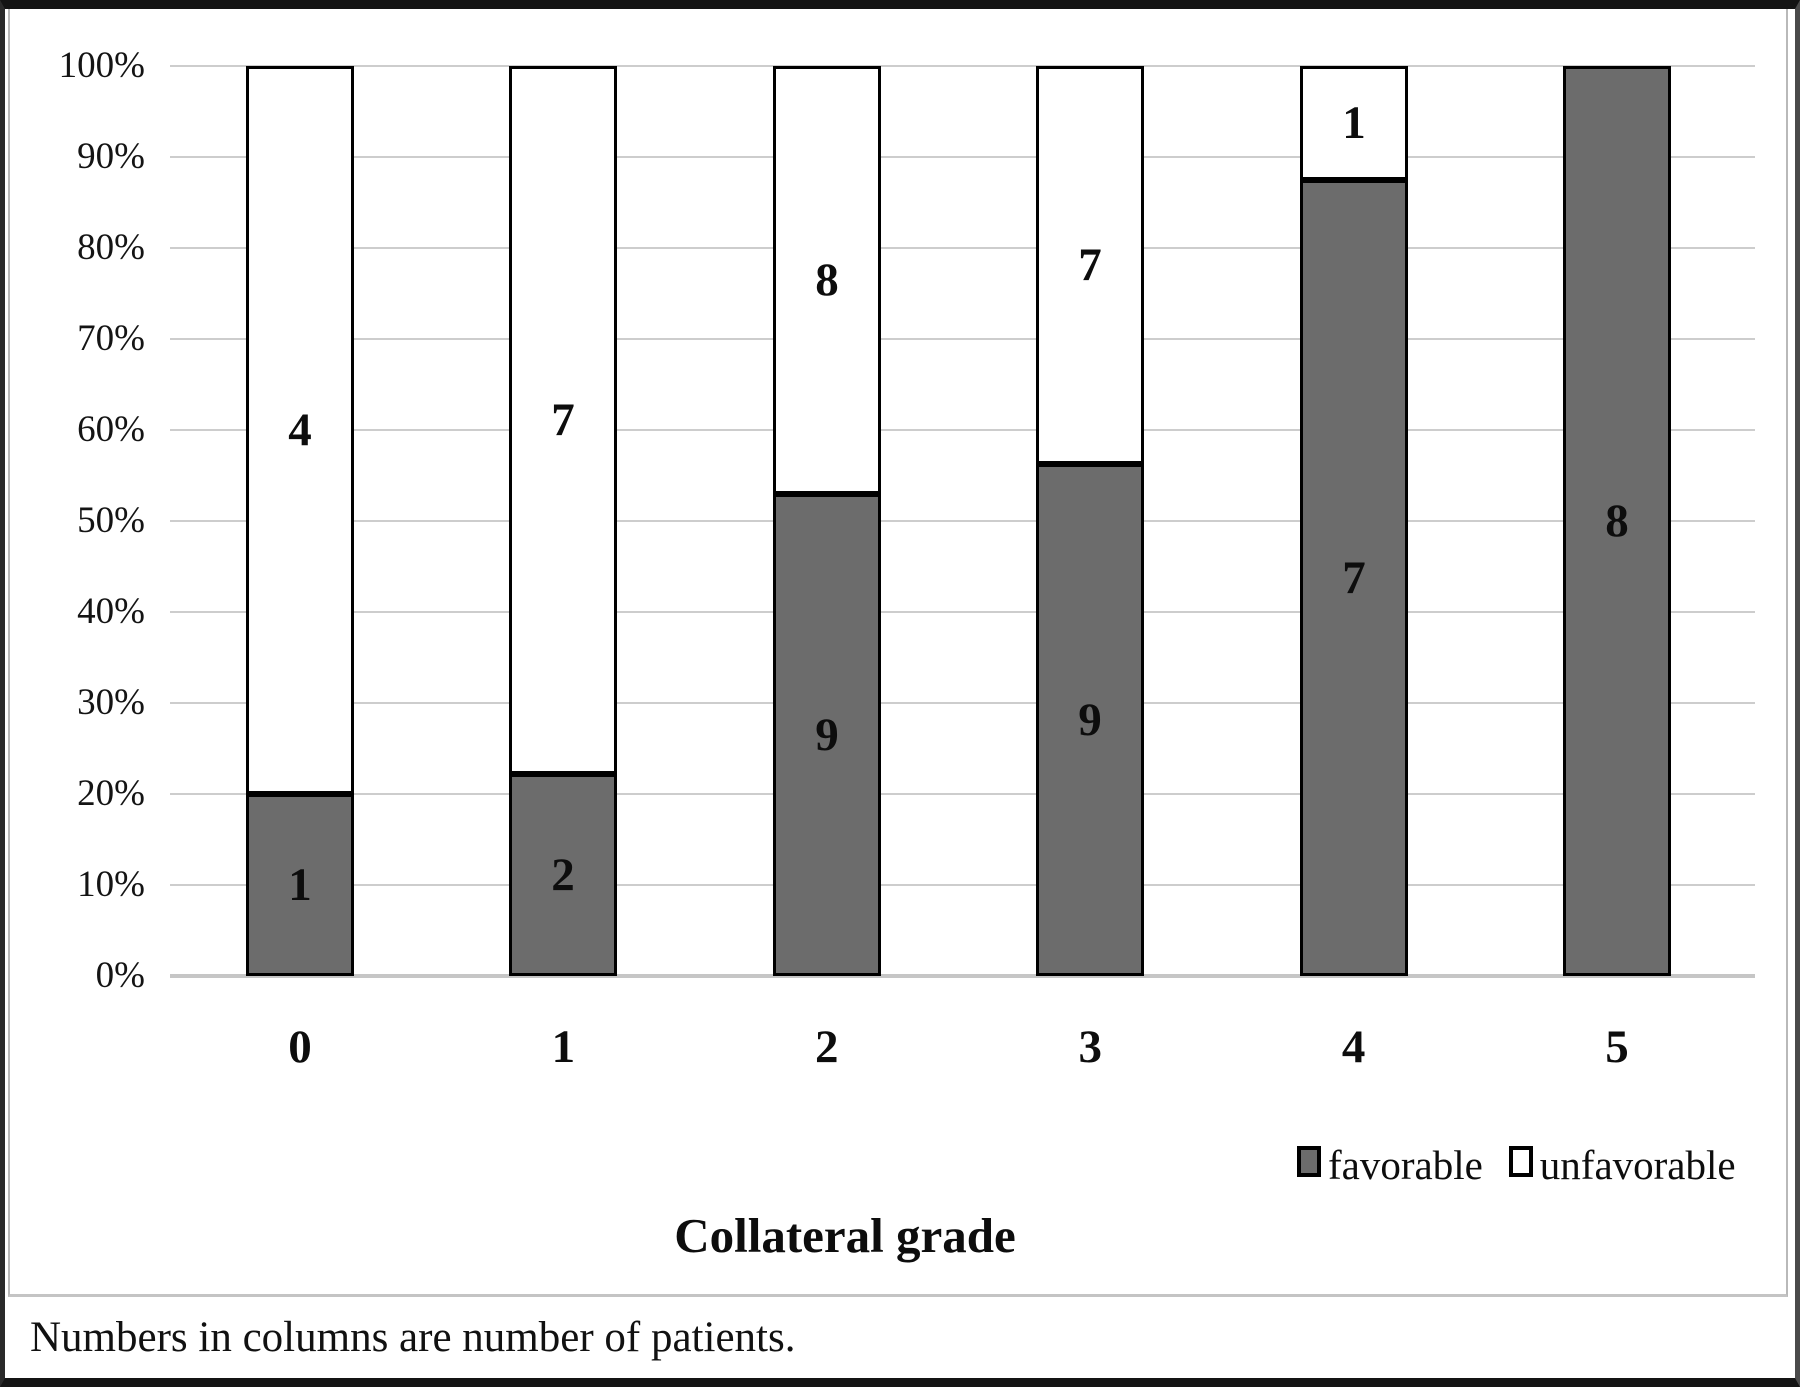  I want to click on bar-value-favorable-grade-0: 1, so click(300, 885).